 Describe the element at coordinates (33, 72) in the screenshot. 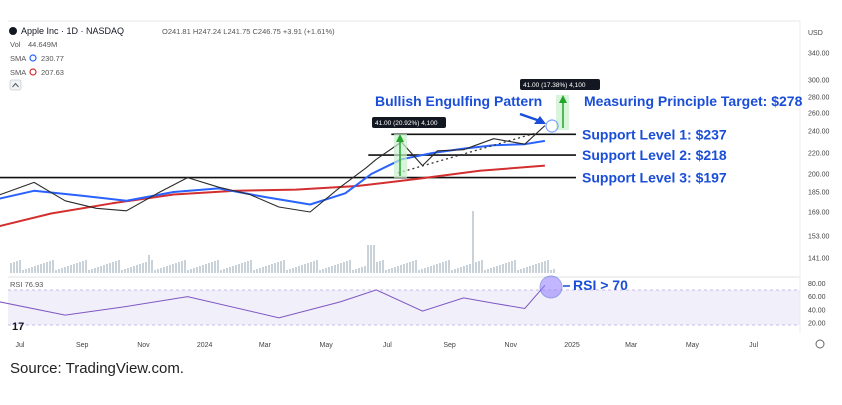

I see `legend-sma2-eye-icon` at that location.